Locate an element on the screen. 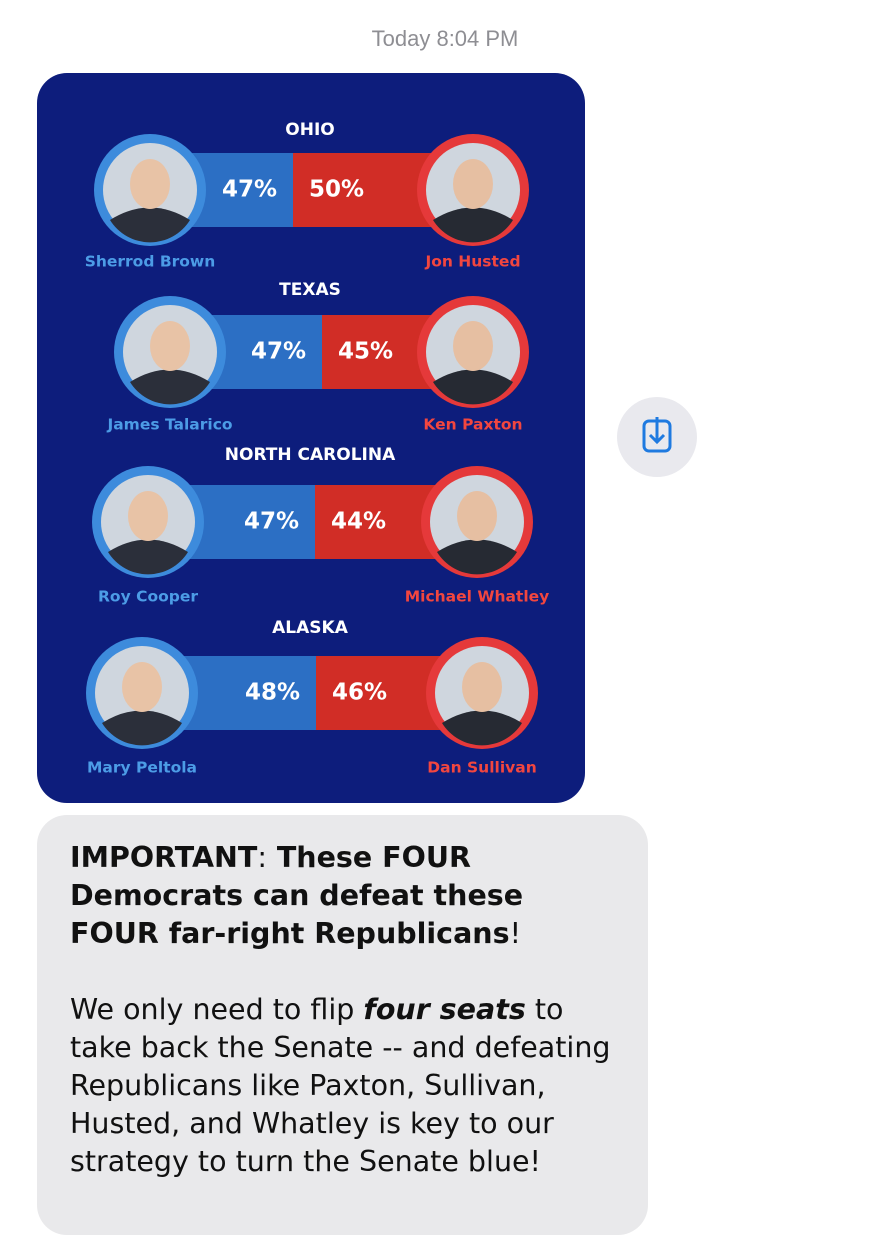 The height and width of the screenshot is (1235, 890). state-label: TEXAS is located at coordinates (310, 290).